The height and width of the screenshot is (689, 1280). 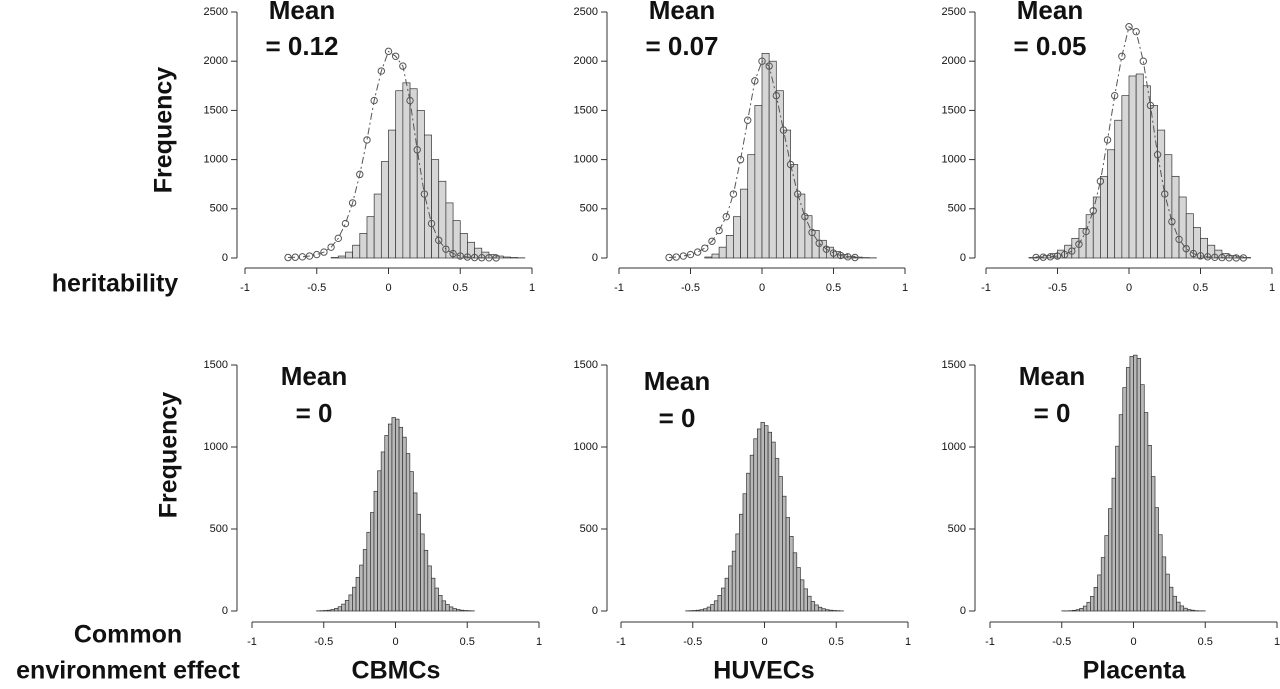 I want to click on density-point, so click(x=697, y=252).